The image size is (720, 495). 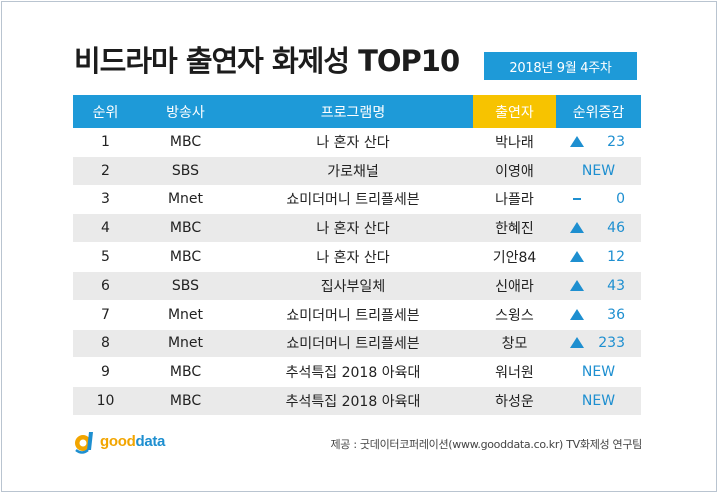 What do you see at coordinates (514, 200) in the screenshot?
I see `performer-cell: 나플라` at bounding box center [514, 200].